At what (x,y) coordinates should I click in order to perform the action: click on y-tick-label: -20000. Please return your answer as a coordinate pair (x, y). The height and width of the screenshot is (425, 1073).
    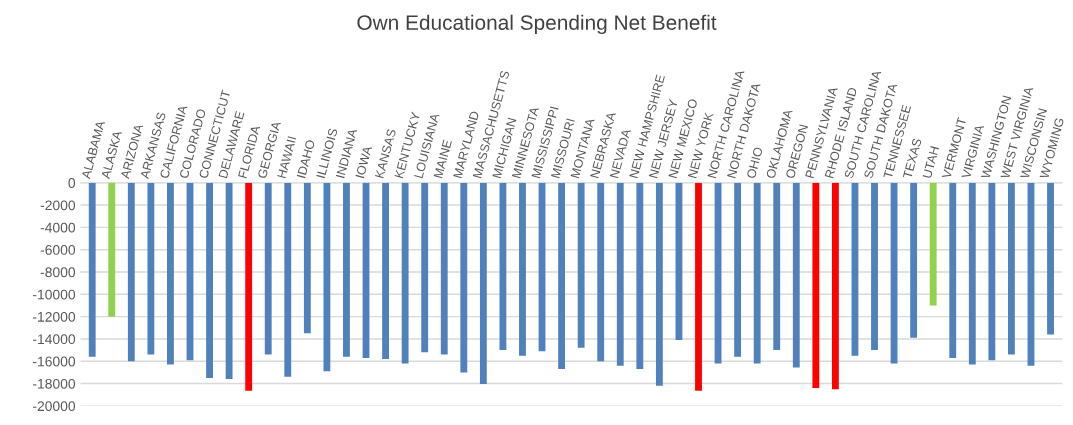
    Looking at the image, I should click on (54, 406).